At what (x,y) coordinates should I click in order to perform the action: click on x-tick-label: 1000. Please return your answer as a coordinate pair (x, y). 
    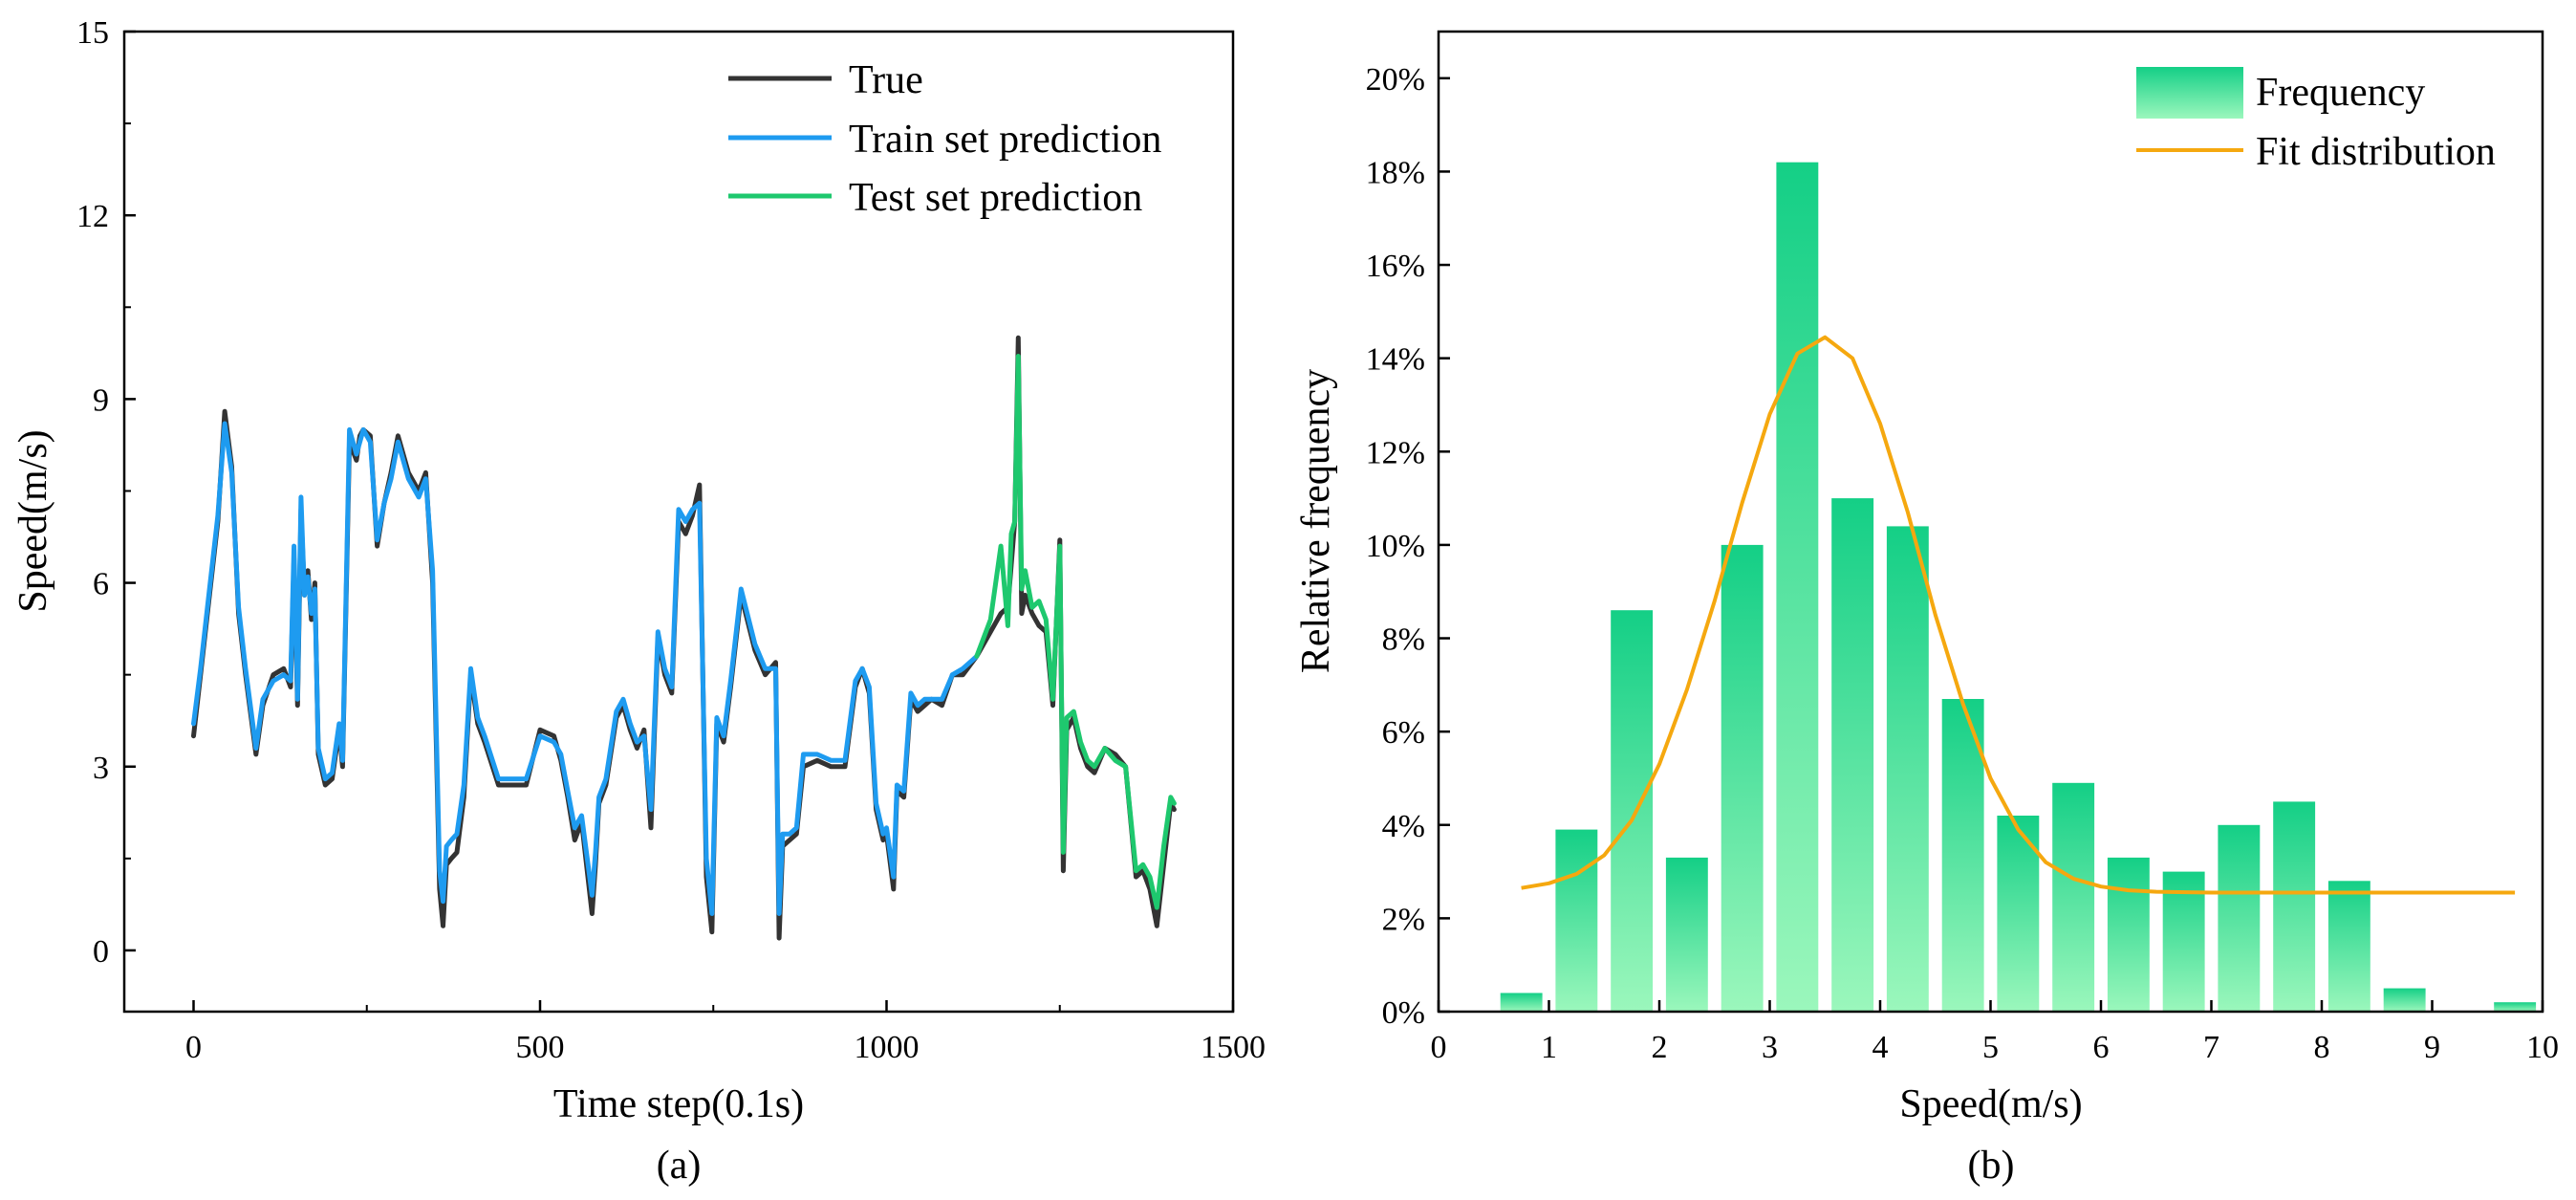
    Looking at the image, I should click on (887, 1048).